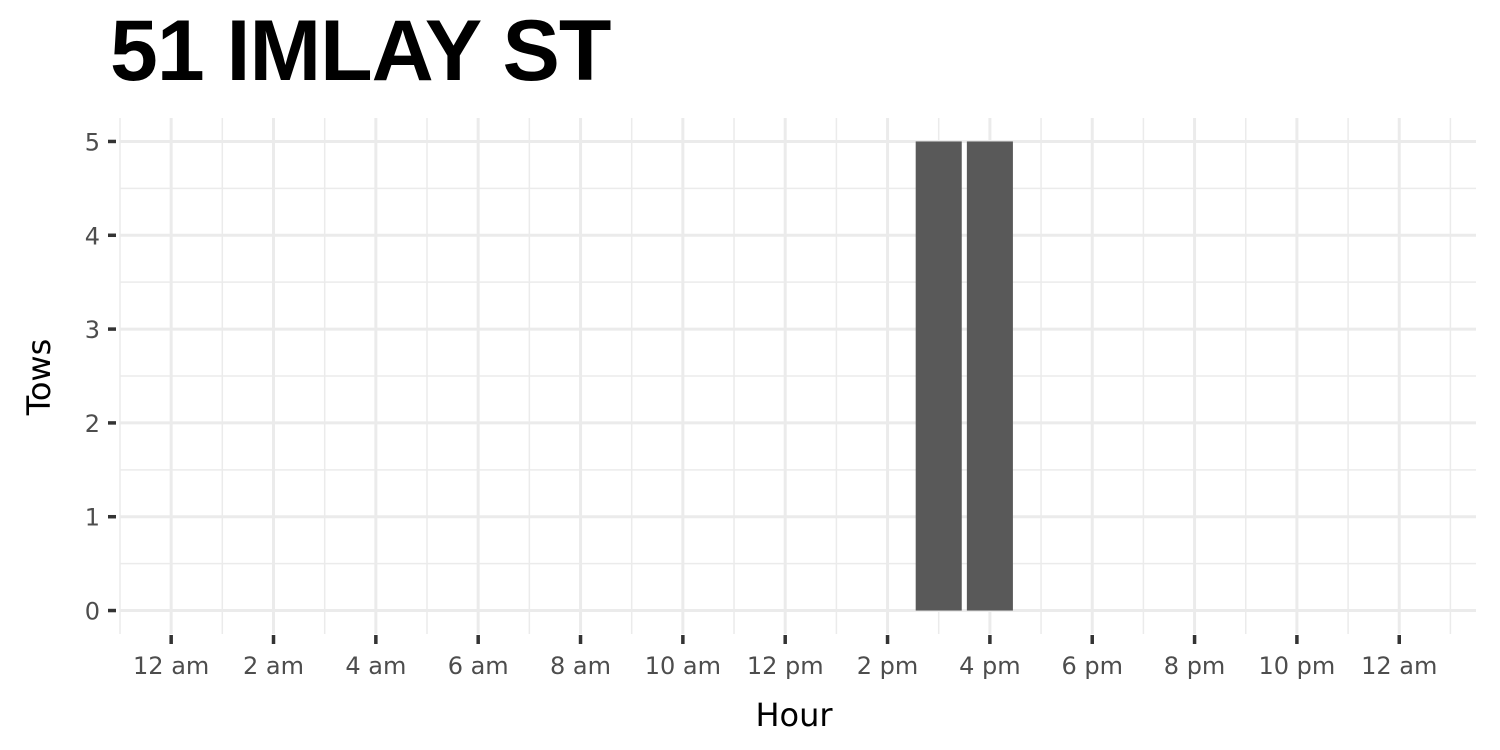 The height and width of the screenshot is (750, 1500). Describe the element at coordinates (92, 142) in the screenshot. I see `y-tick-label: 5` at that location.